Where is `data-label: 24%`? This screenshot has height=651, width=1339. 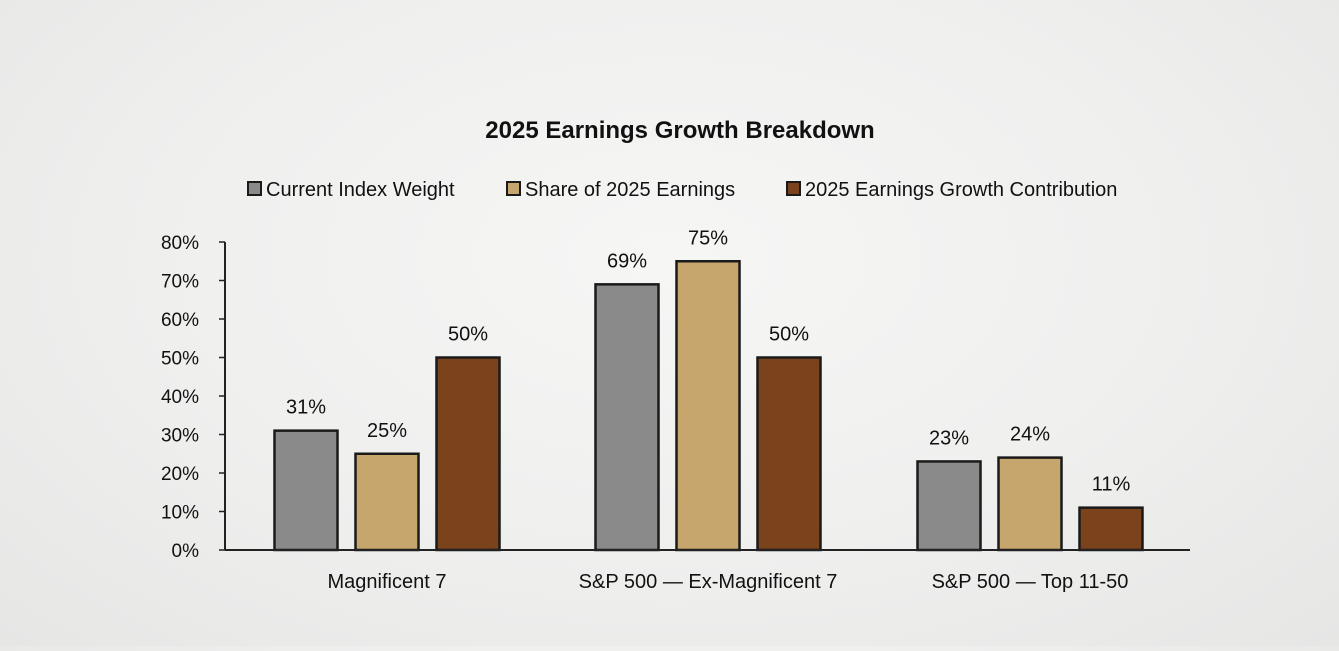 data-label: 24% is located at coordinates (1030, 435).